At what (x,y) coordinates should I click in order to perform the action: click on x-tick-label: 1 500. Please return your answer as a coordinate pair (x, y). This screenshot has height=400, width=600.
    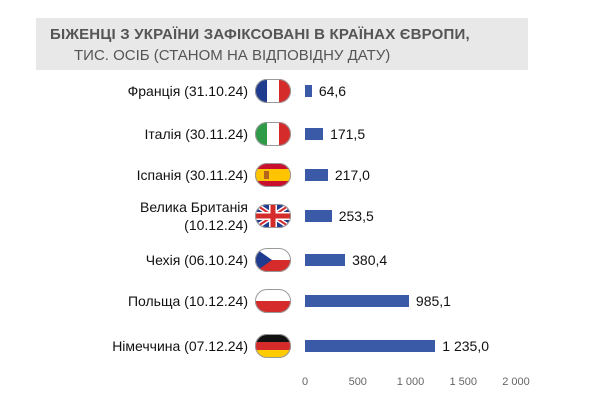
    Looking at the image, I should click on (463, 382).